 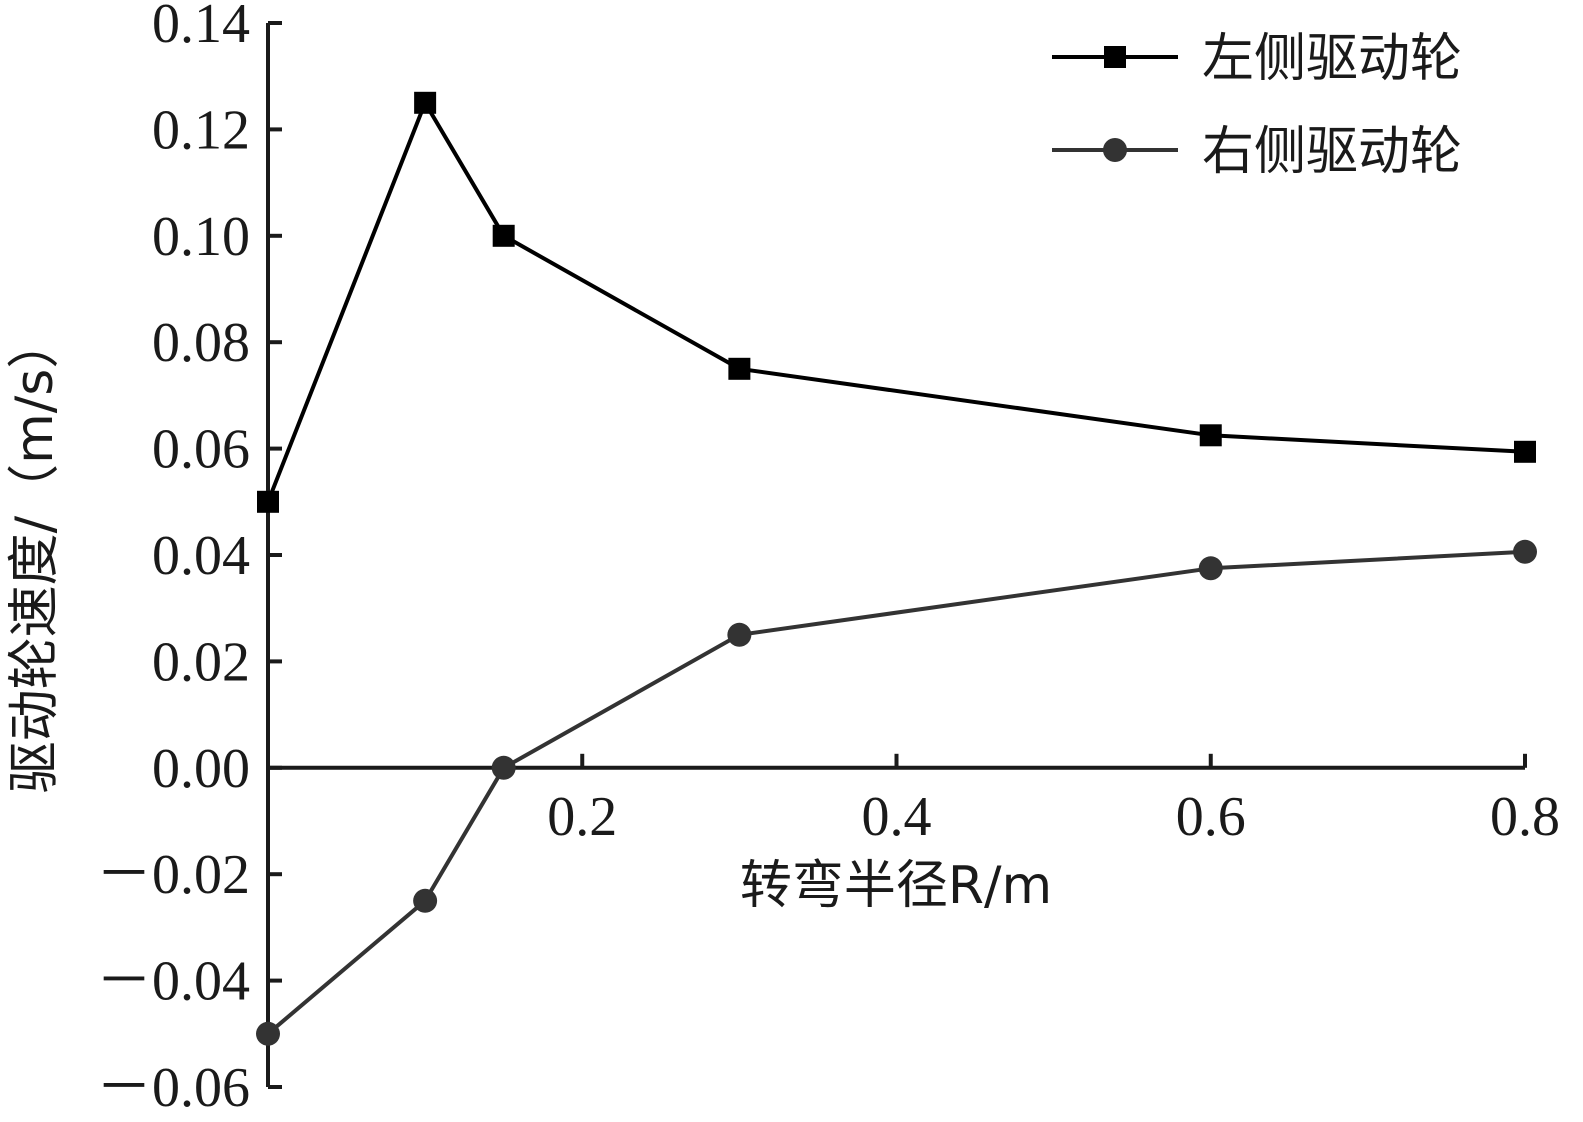 I want to click on y-tick-label: 0.12, so click(x=201, y=130).